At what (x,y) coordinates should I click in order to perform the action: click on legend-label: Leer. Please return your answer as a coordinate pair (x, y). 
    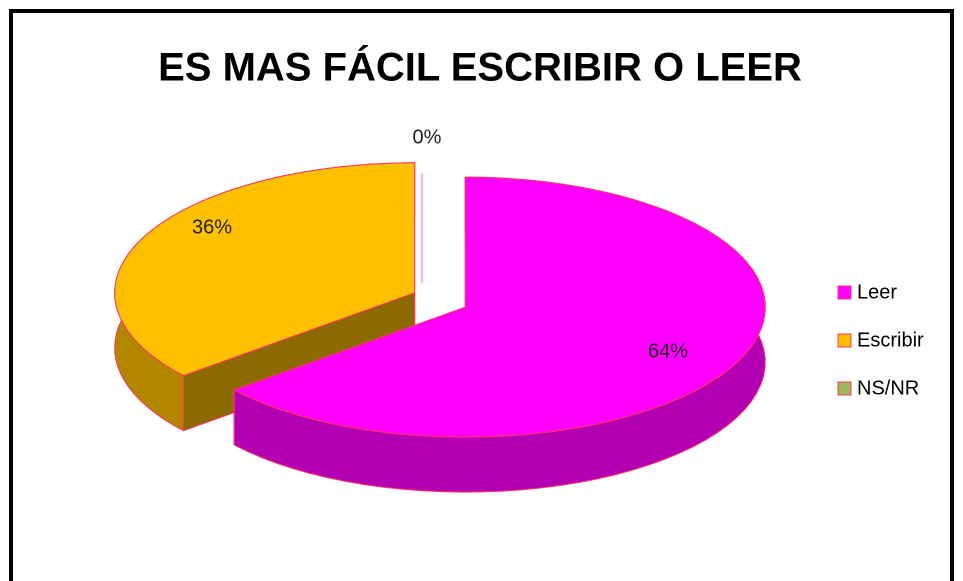
    Looking at the image, I should click on (877, 292).